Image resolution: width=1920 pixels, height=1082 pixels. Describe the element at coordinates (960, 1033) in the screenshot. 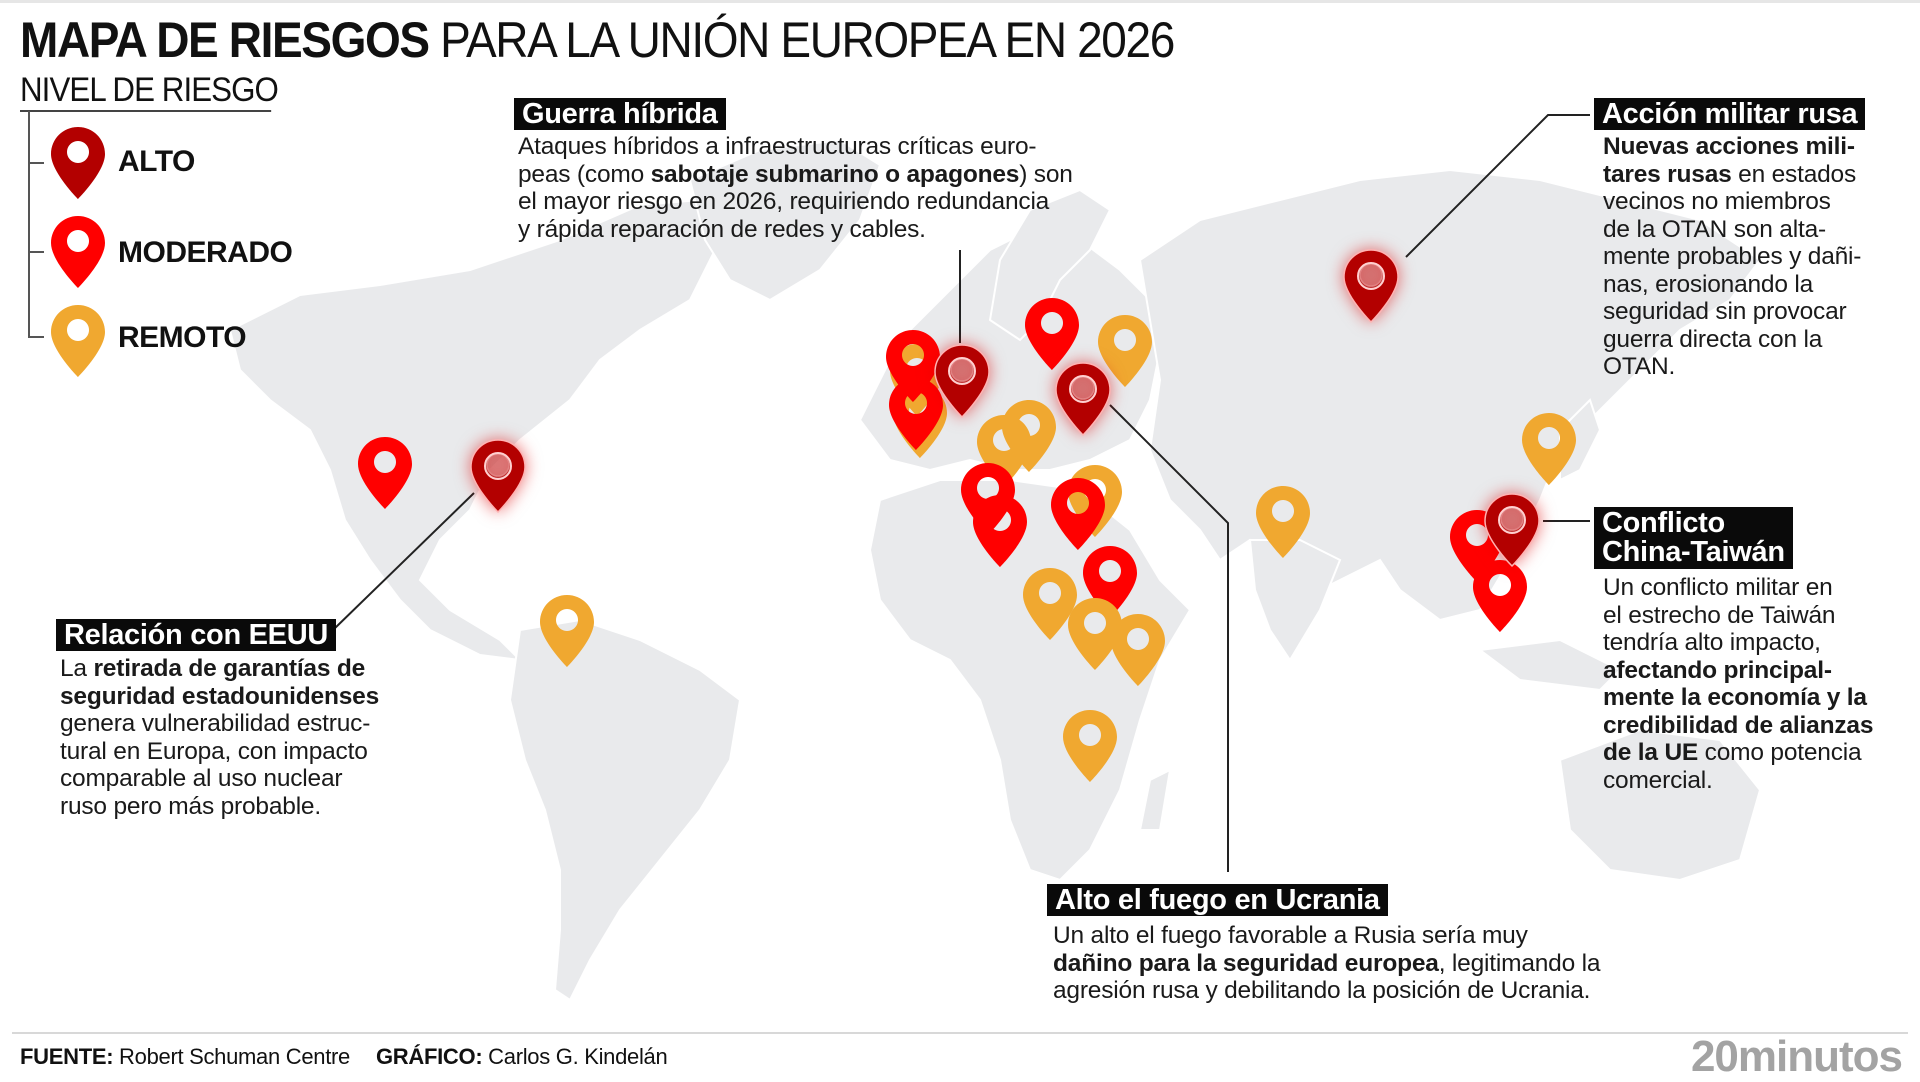

I see `footer-divider` at that location.